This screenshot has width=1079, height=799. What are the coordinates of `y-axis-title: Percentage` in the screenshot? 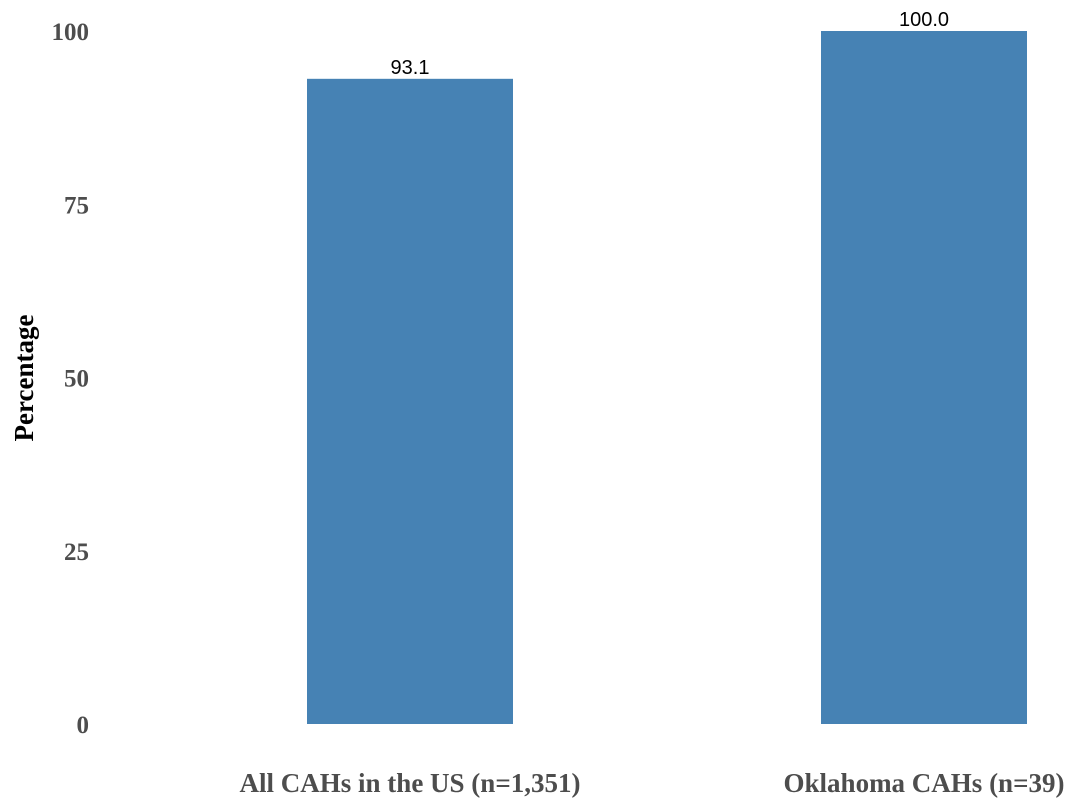 It's located at (24, 378).